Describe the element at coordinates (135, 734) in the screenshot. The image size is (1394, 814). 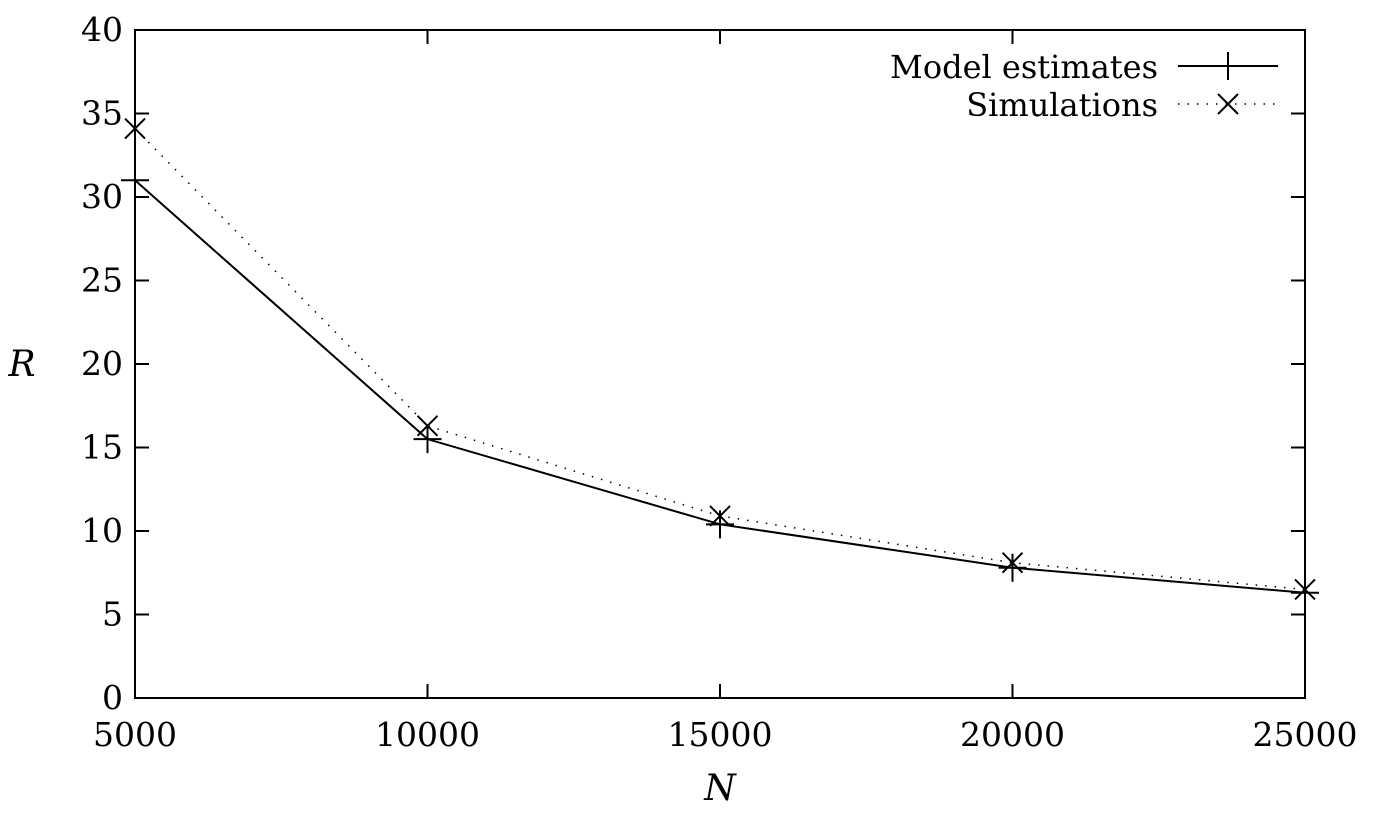
I see `x-tick-label: 5000` at that location.